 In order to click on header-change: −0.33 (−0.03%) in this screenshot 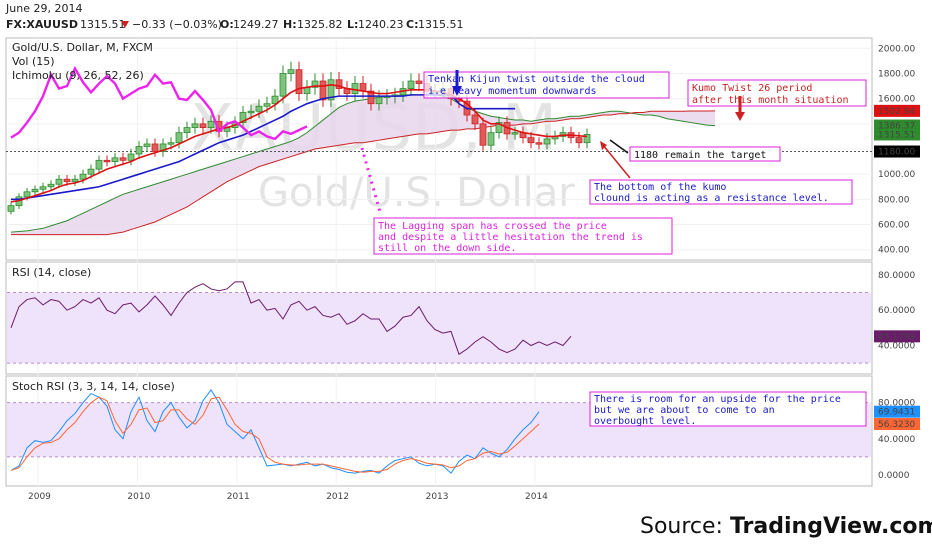, I will do `click(177, 24)`.